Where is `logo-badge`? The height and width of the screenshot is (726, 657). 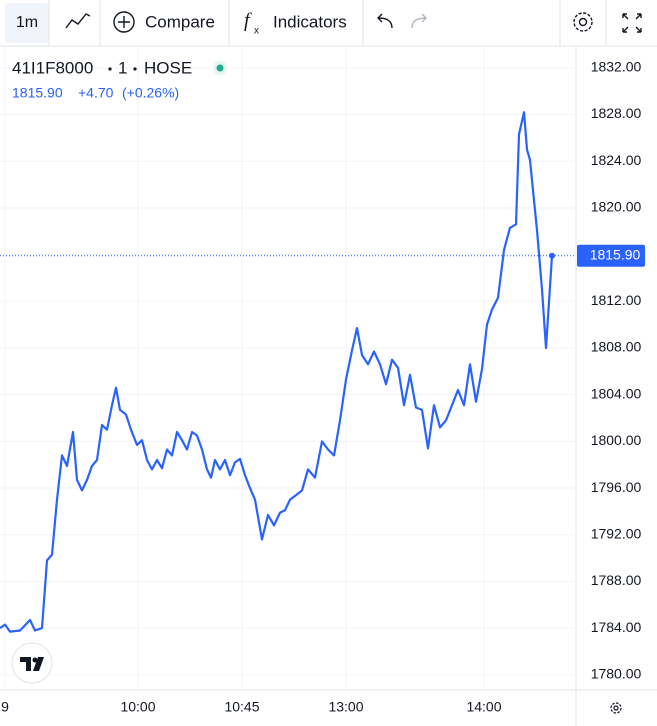 logo-badge is located at coordinates (32, 663).